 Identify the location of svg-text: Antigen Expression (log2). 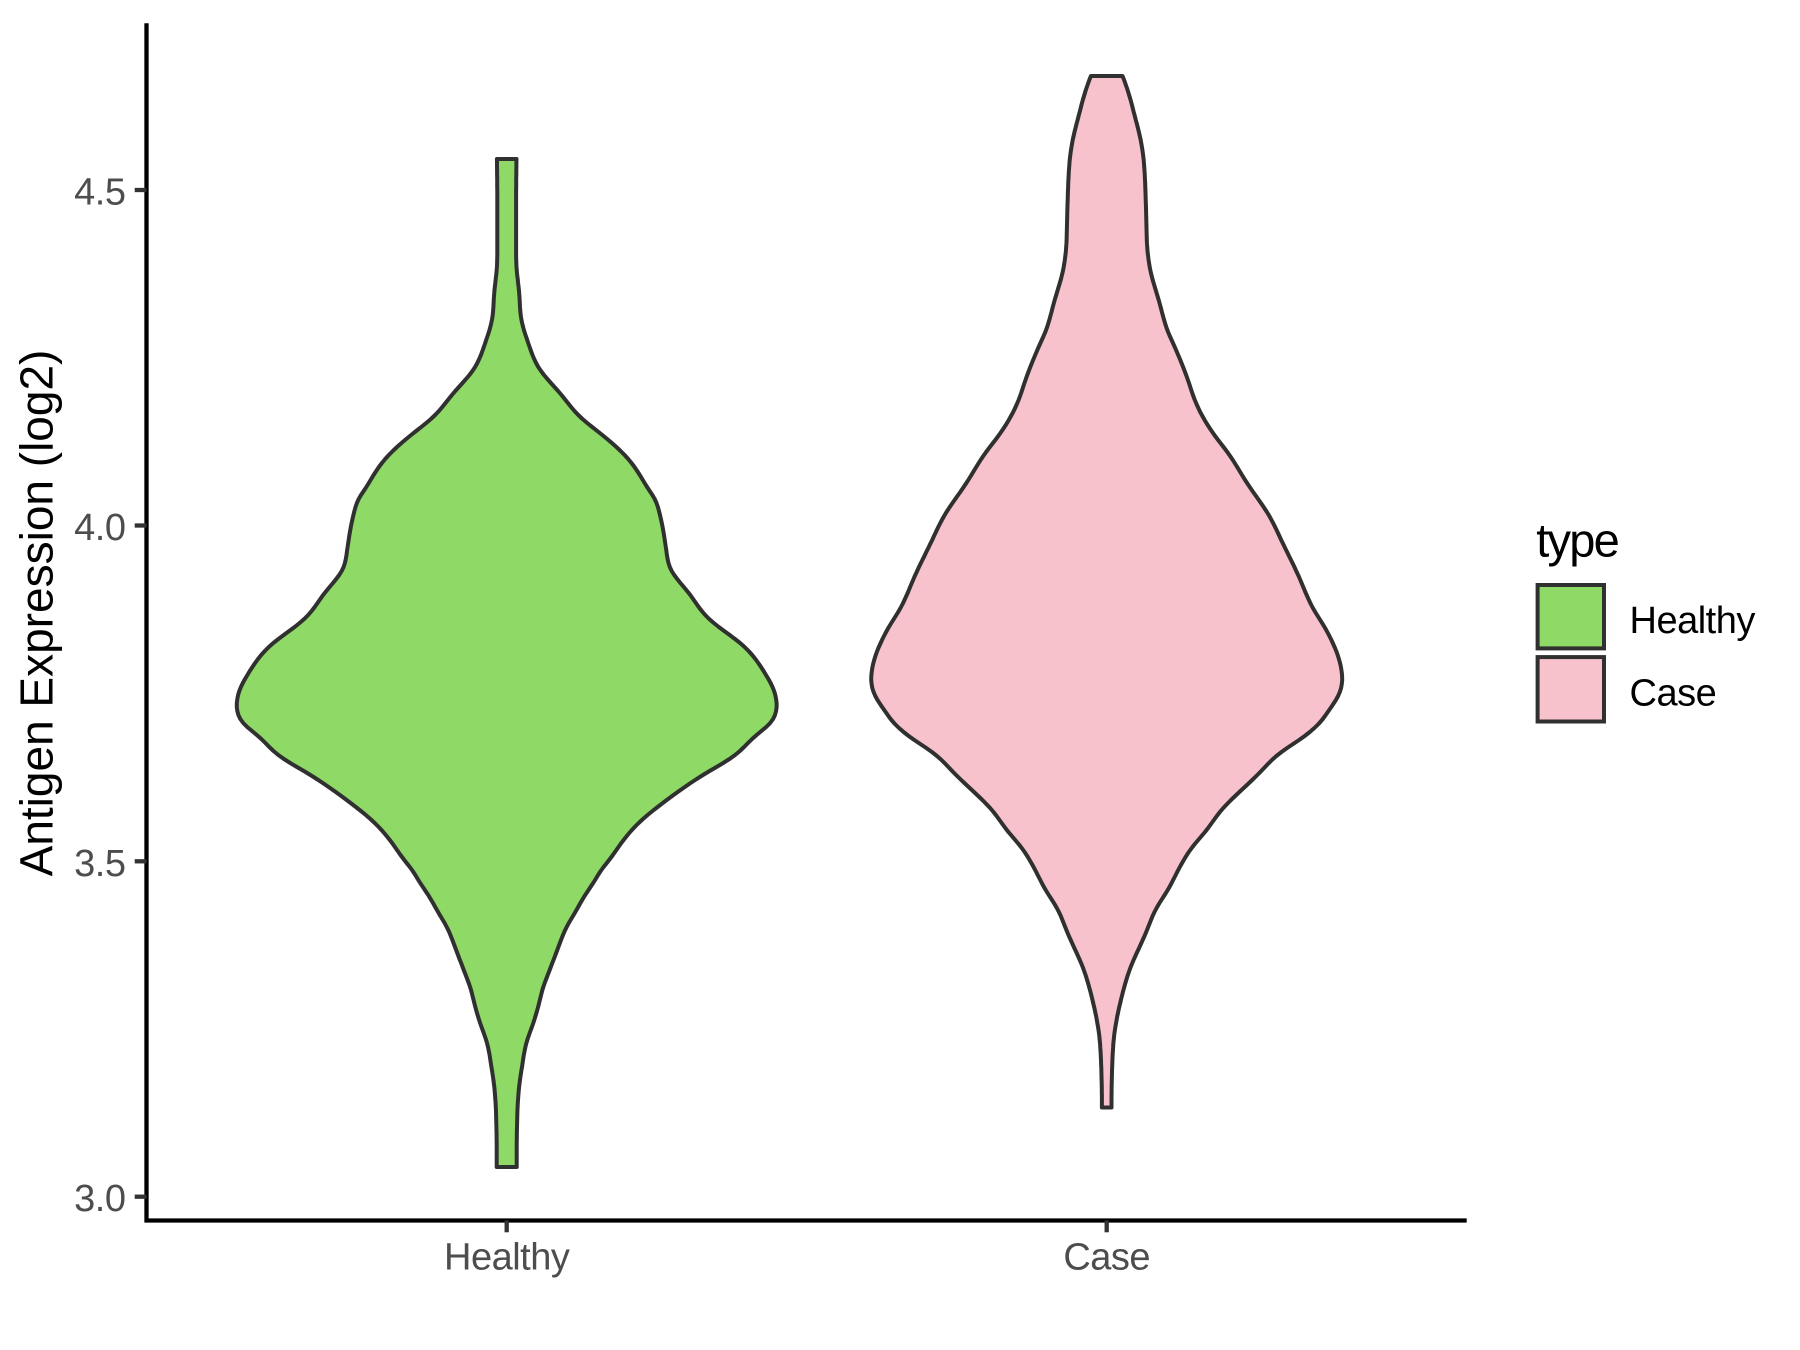
(37, 613).